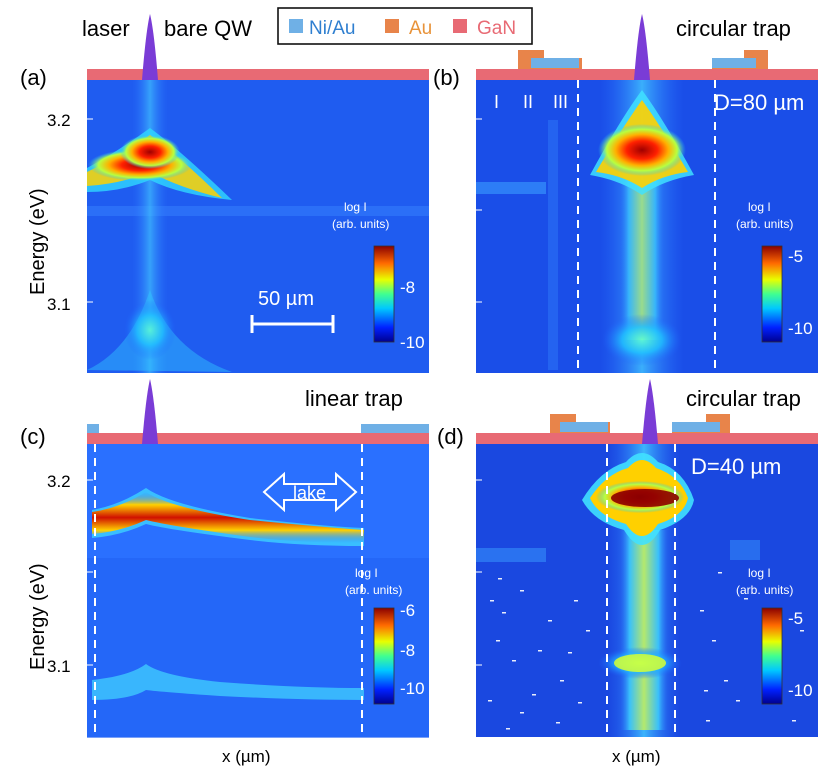 The height and width of the screenshot is (774, 831). What do you see at coordinates (795, 618) in the screenshot?
I see `panel-d-cbar-tick-5: -5` at bounding box center [795, 618].